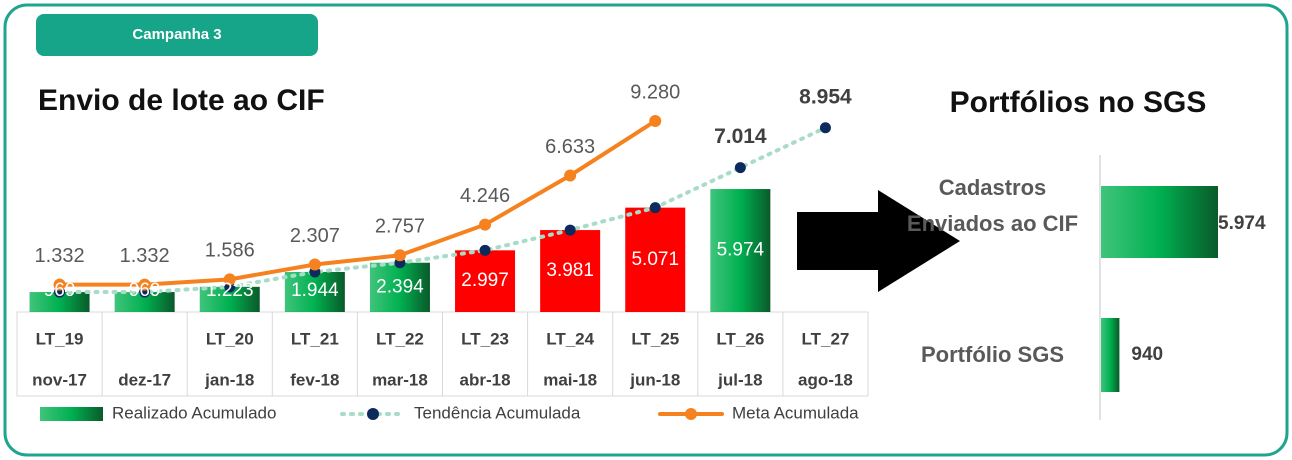 This screenshot has width=1292, height=460. I want to click on arrow, so click(878, 241).